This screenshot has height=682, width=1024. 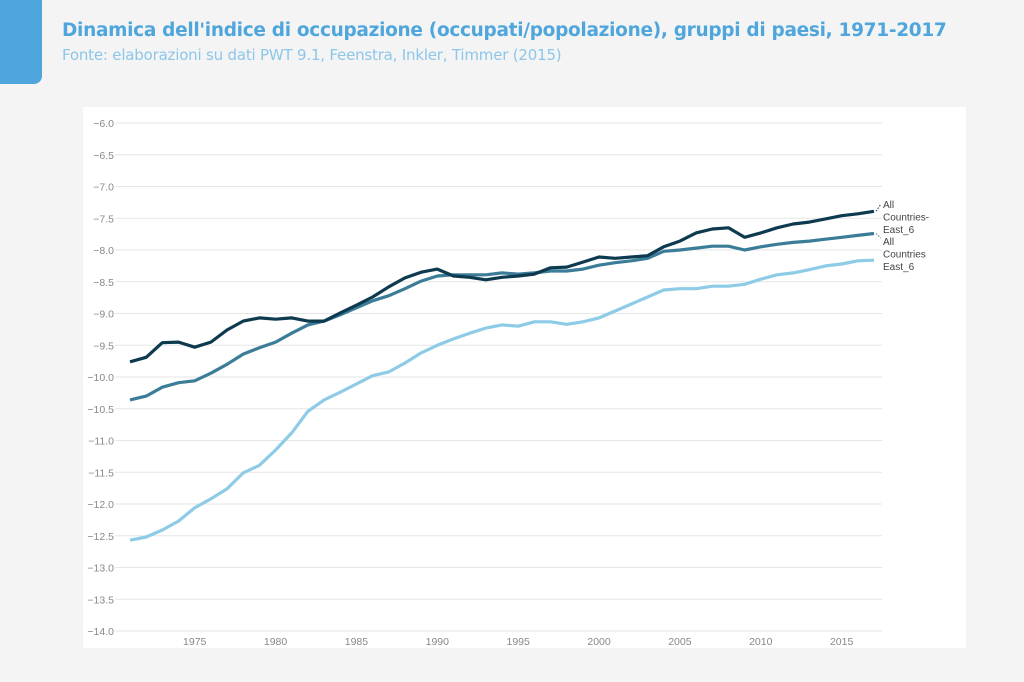 I want to click on accent-tab, so click(x=21, y=42).